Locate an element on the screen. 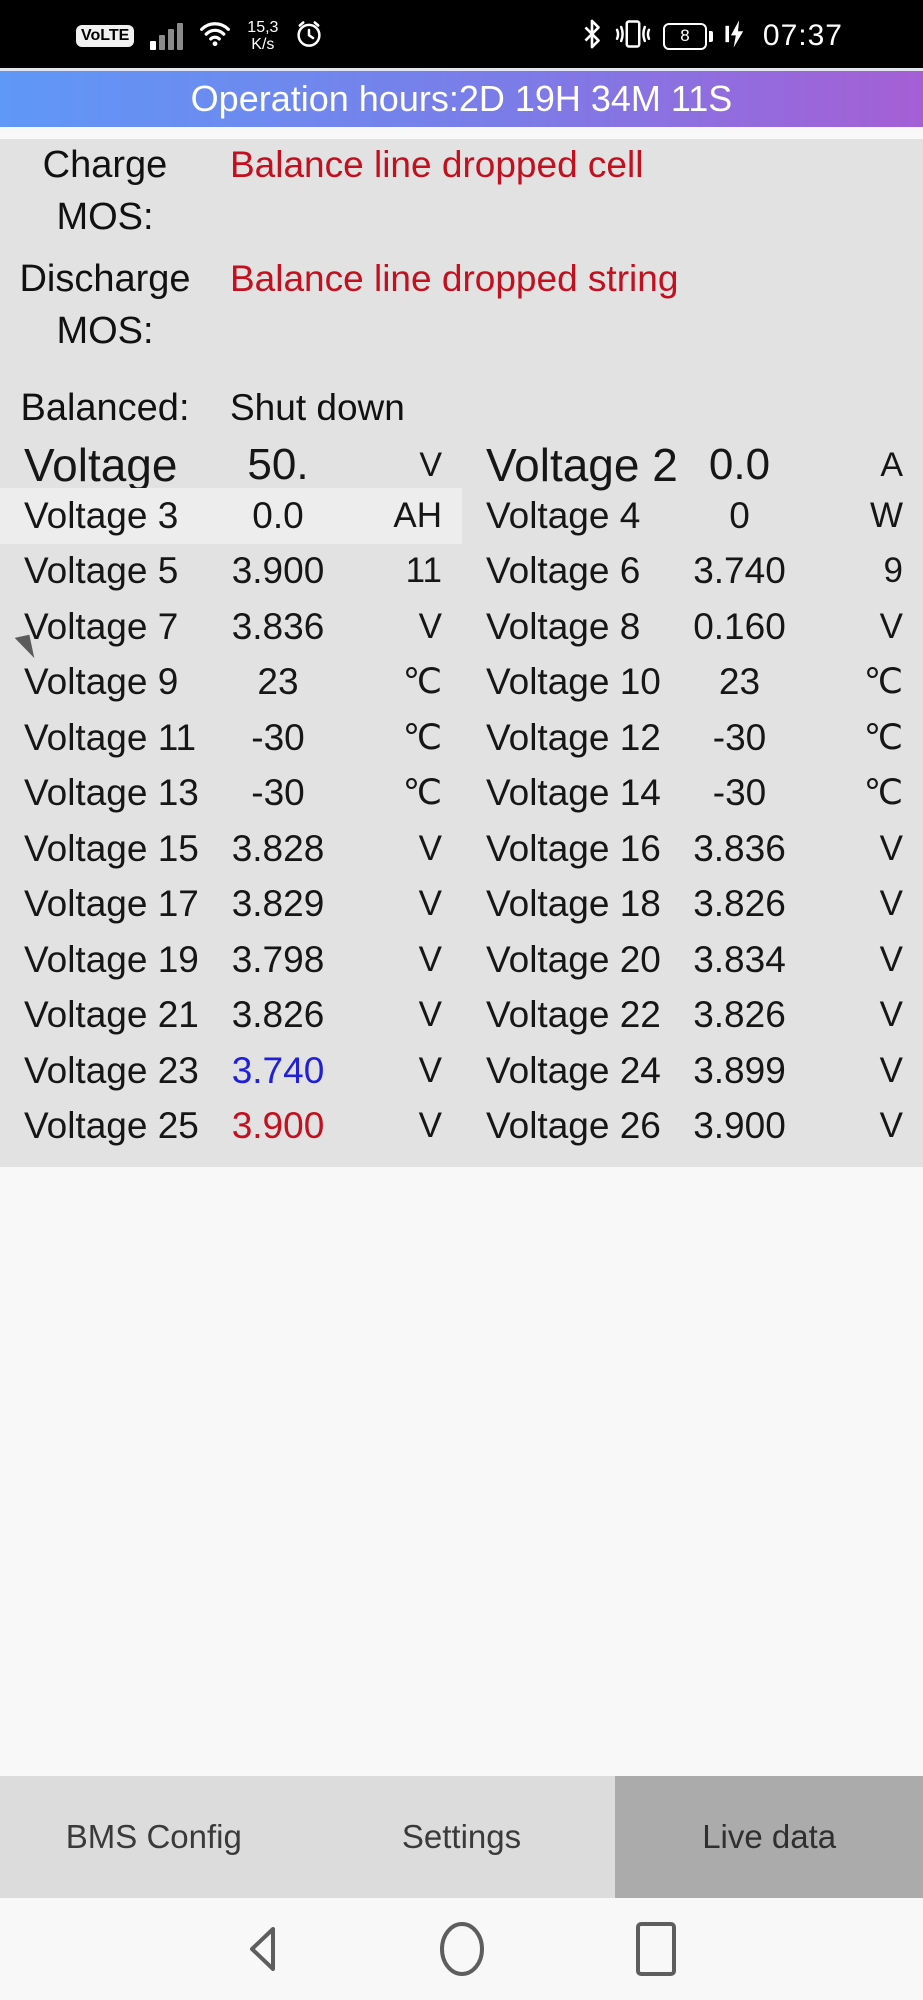 The image size is (923, 2000). voltage-label: Voltage 21 is located at coordinates (111, 1015).